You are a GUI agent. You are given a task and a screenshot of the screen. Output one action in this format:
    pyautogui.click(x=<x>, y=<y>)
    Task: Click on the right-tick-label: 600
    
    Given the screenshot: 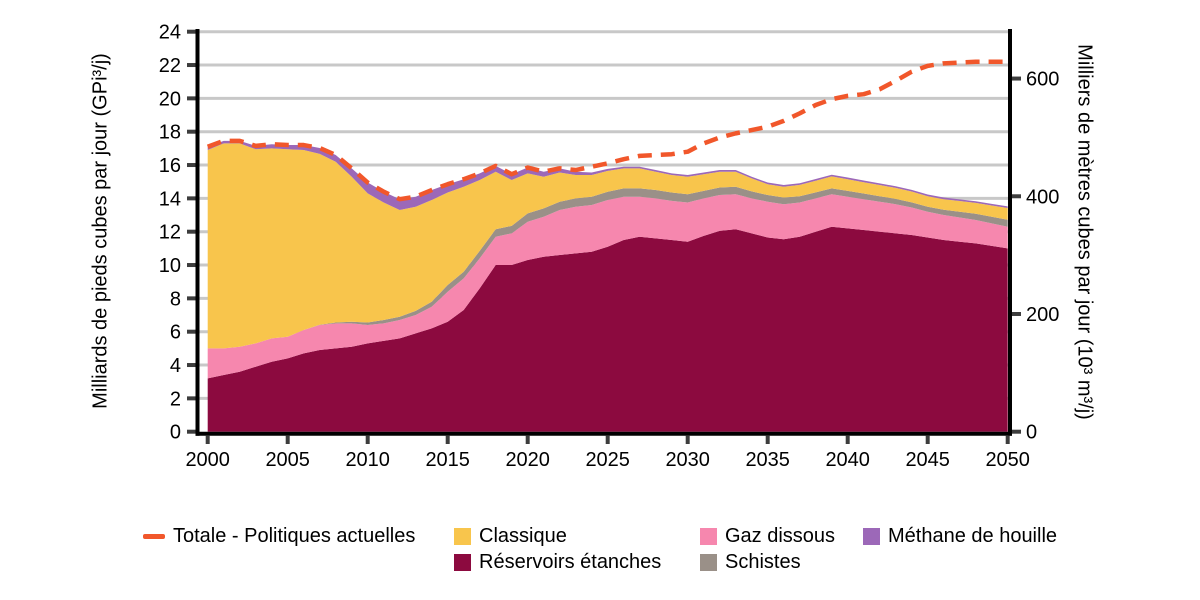 What is the action you would take?
    pyautogui.click(x=1042, y=80)
    